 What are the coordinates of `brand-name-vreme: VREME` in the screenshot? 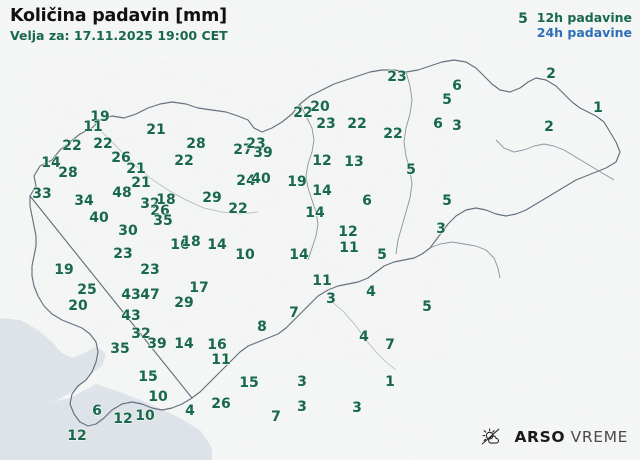 It's located at (599, 437).